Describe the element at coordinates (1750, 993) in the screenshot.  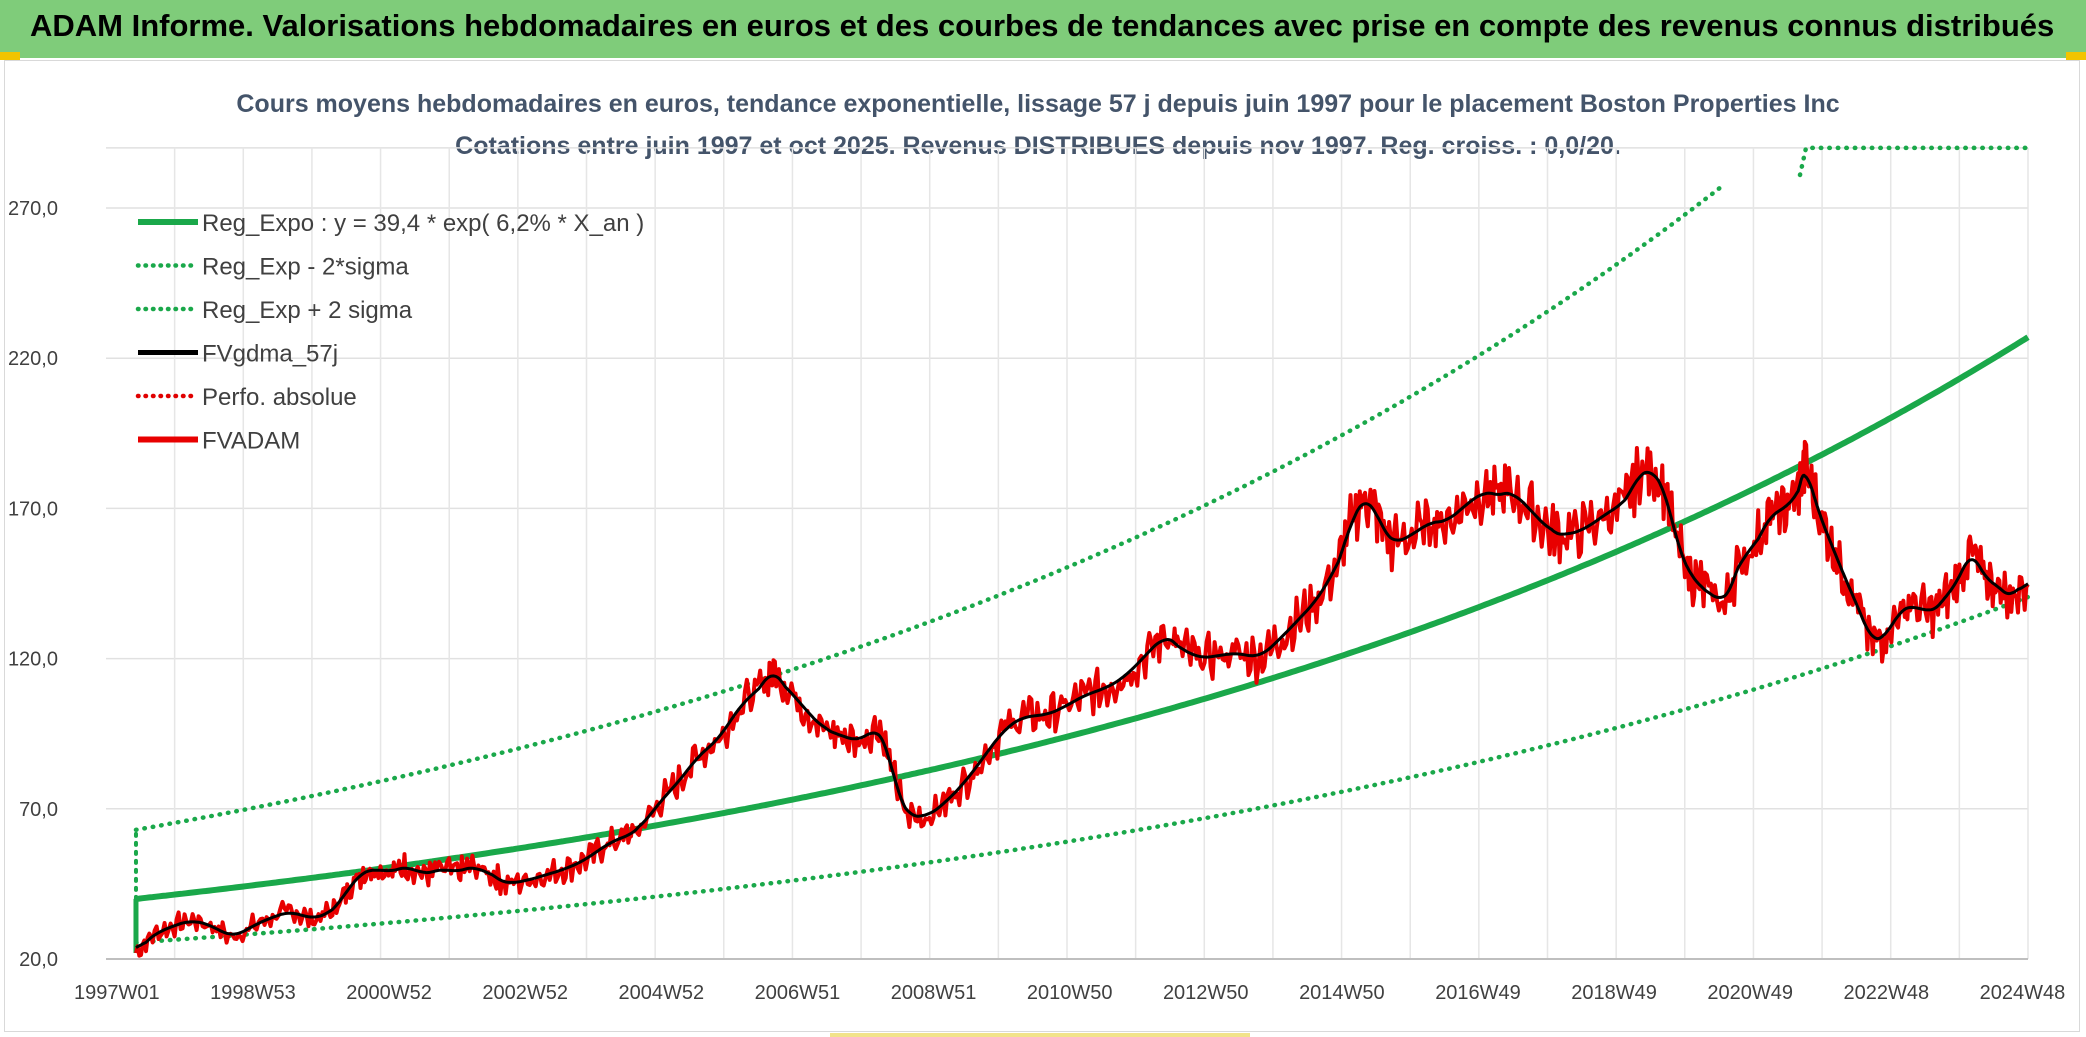
I see `x-tick-label: 2020W49` at that location.